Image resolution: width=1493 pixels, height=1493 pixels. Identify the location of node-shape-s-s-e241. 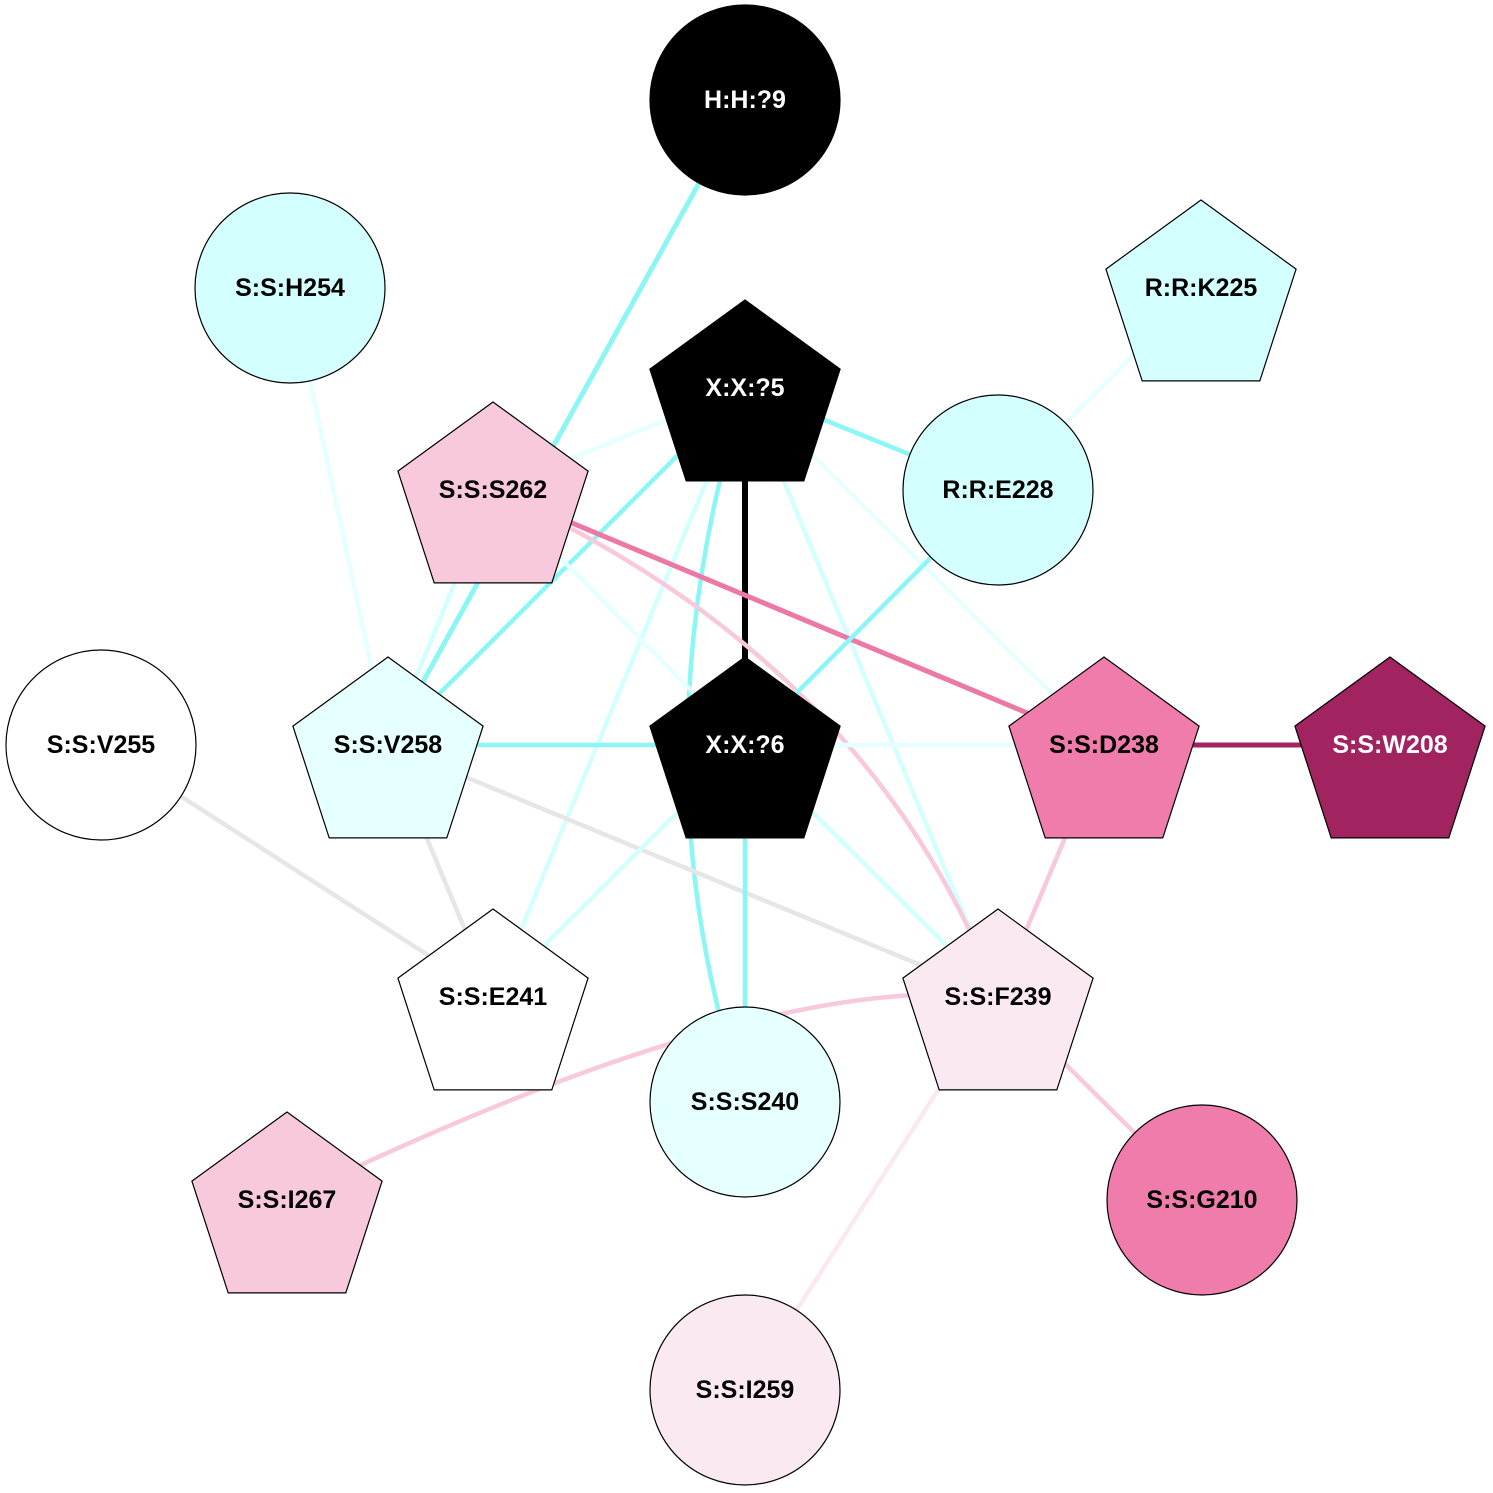
(493, 999).